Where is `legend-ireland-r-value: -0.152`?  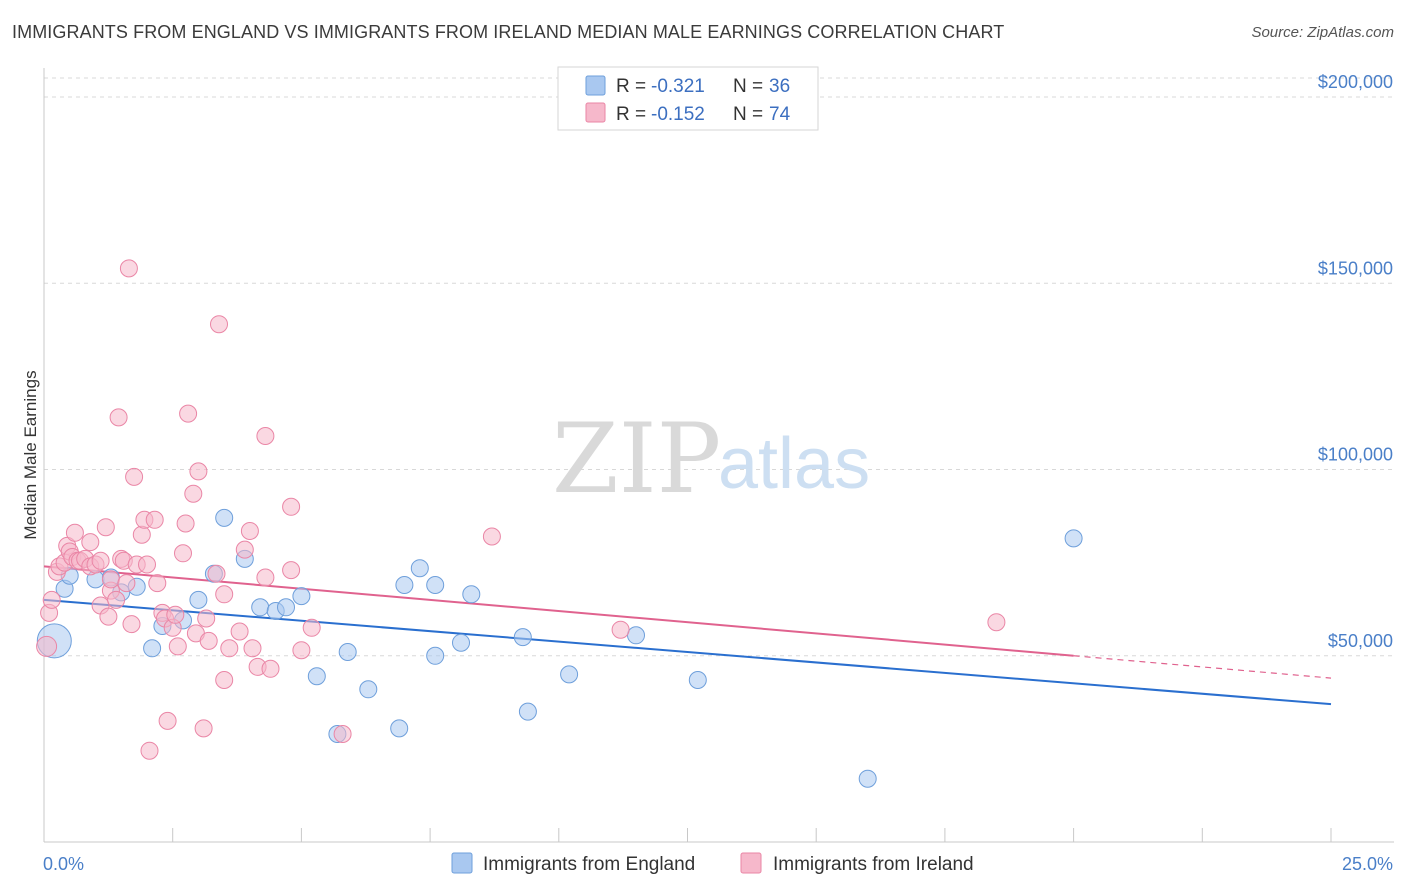 legend-ireland-r-value: -0.152 is located at coordinates (678, 114).